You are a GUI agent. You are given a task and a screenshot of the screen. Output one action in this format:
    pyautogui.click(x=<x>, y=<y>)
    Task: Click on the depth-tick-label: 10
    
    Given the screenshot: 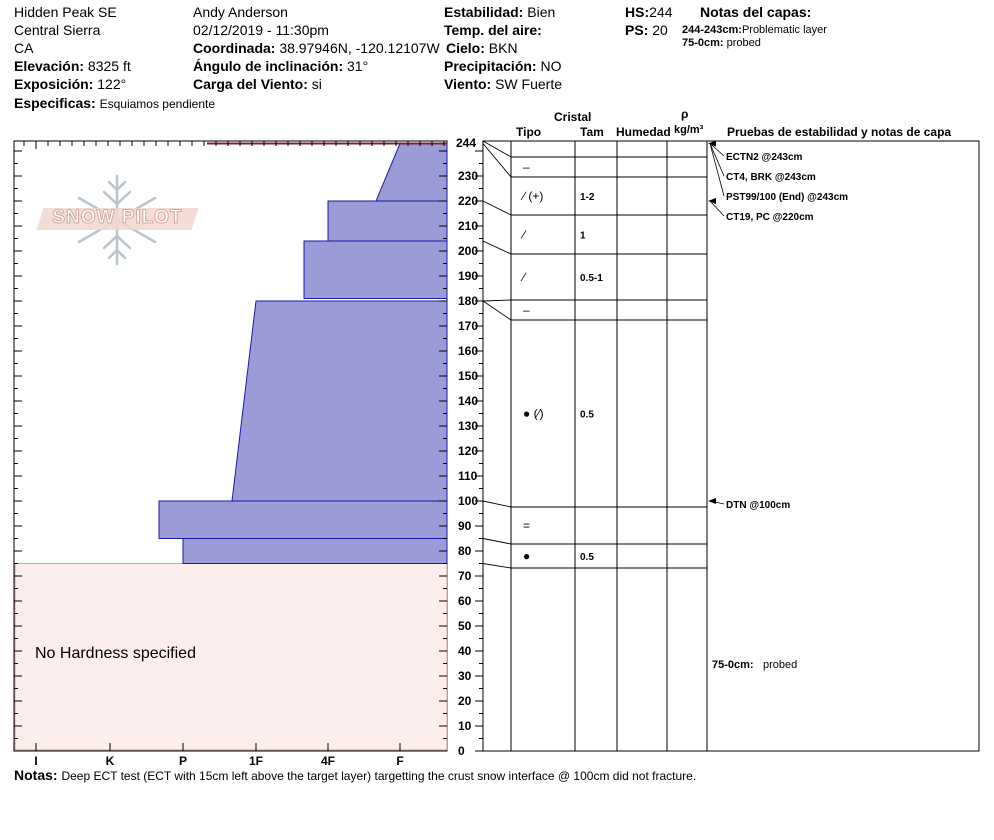 What is the action you would take?
    pyautogui.click(x=465, y=726)
    